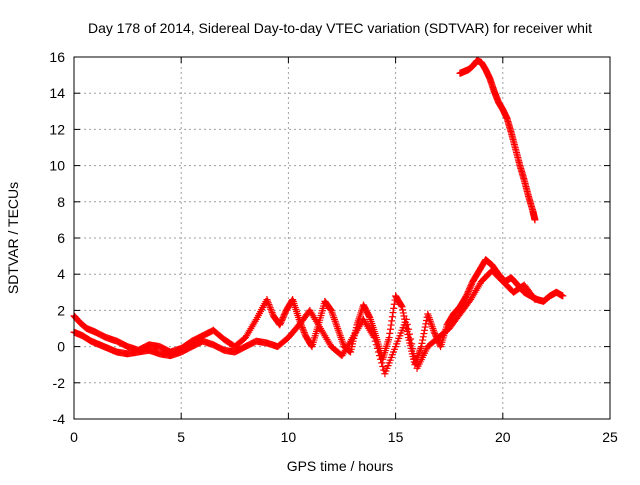 Image resolution: width=640 pixels, height=485 pixels. I want to click on x-axis-label: GPS time / hours, so click(340, 466).